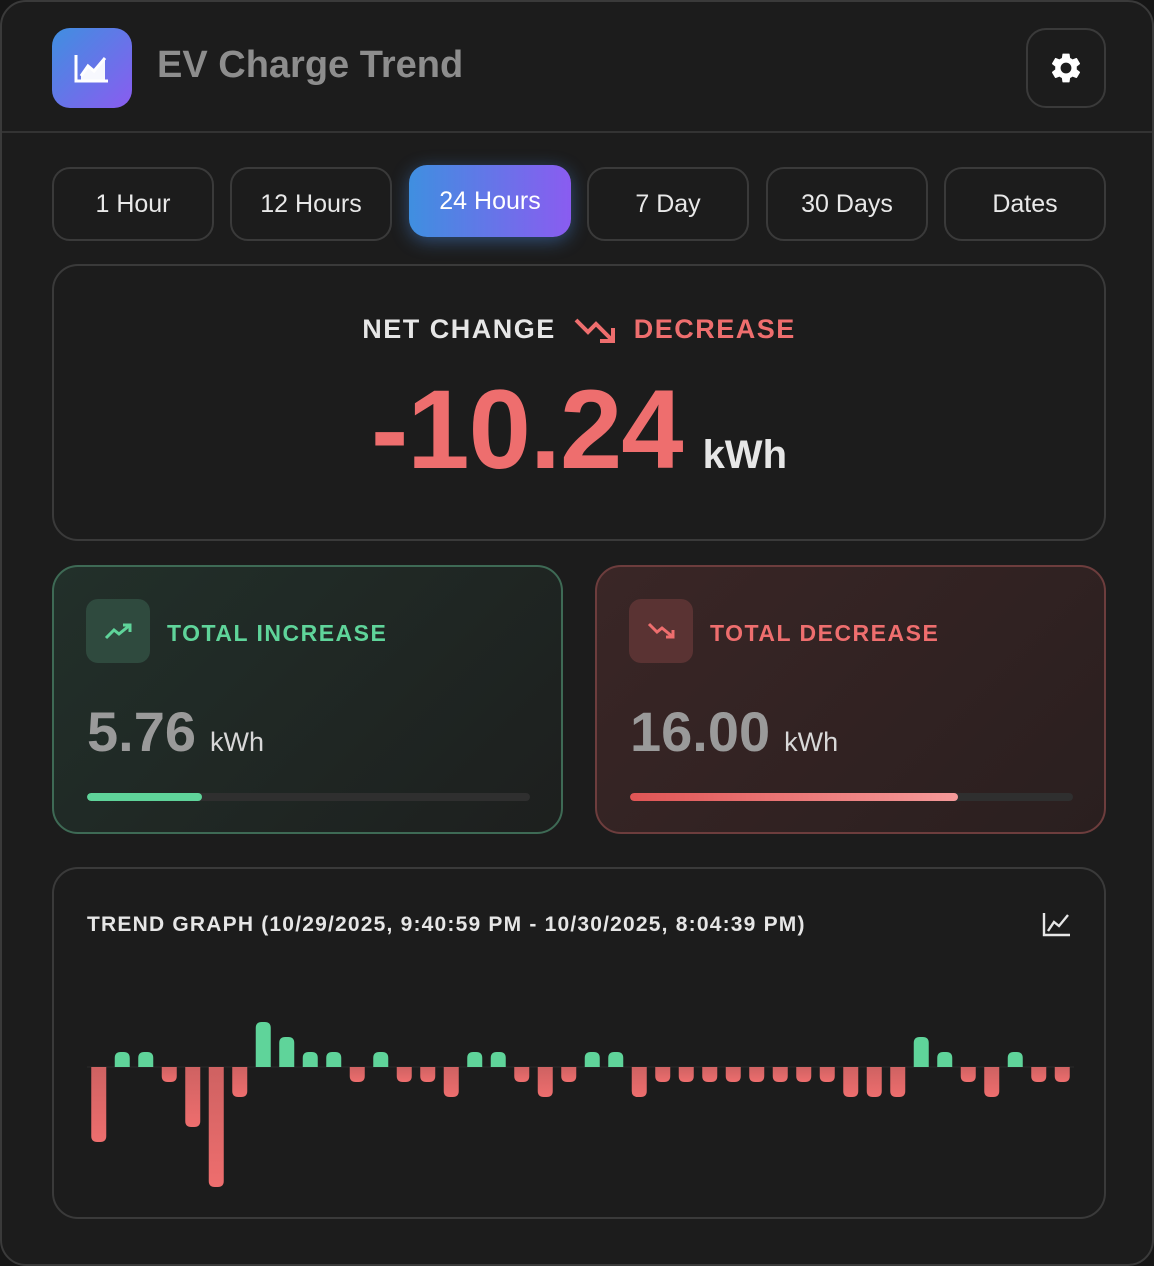 The width and height of the screenshot is (1154, 1266). What do you see at coordinates (277, 633) in the screenshot?
I see `total-increase-label: TOTAL INCREASE` at bounding box center [277, 633].